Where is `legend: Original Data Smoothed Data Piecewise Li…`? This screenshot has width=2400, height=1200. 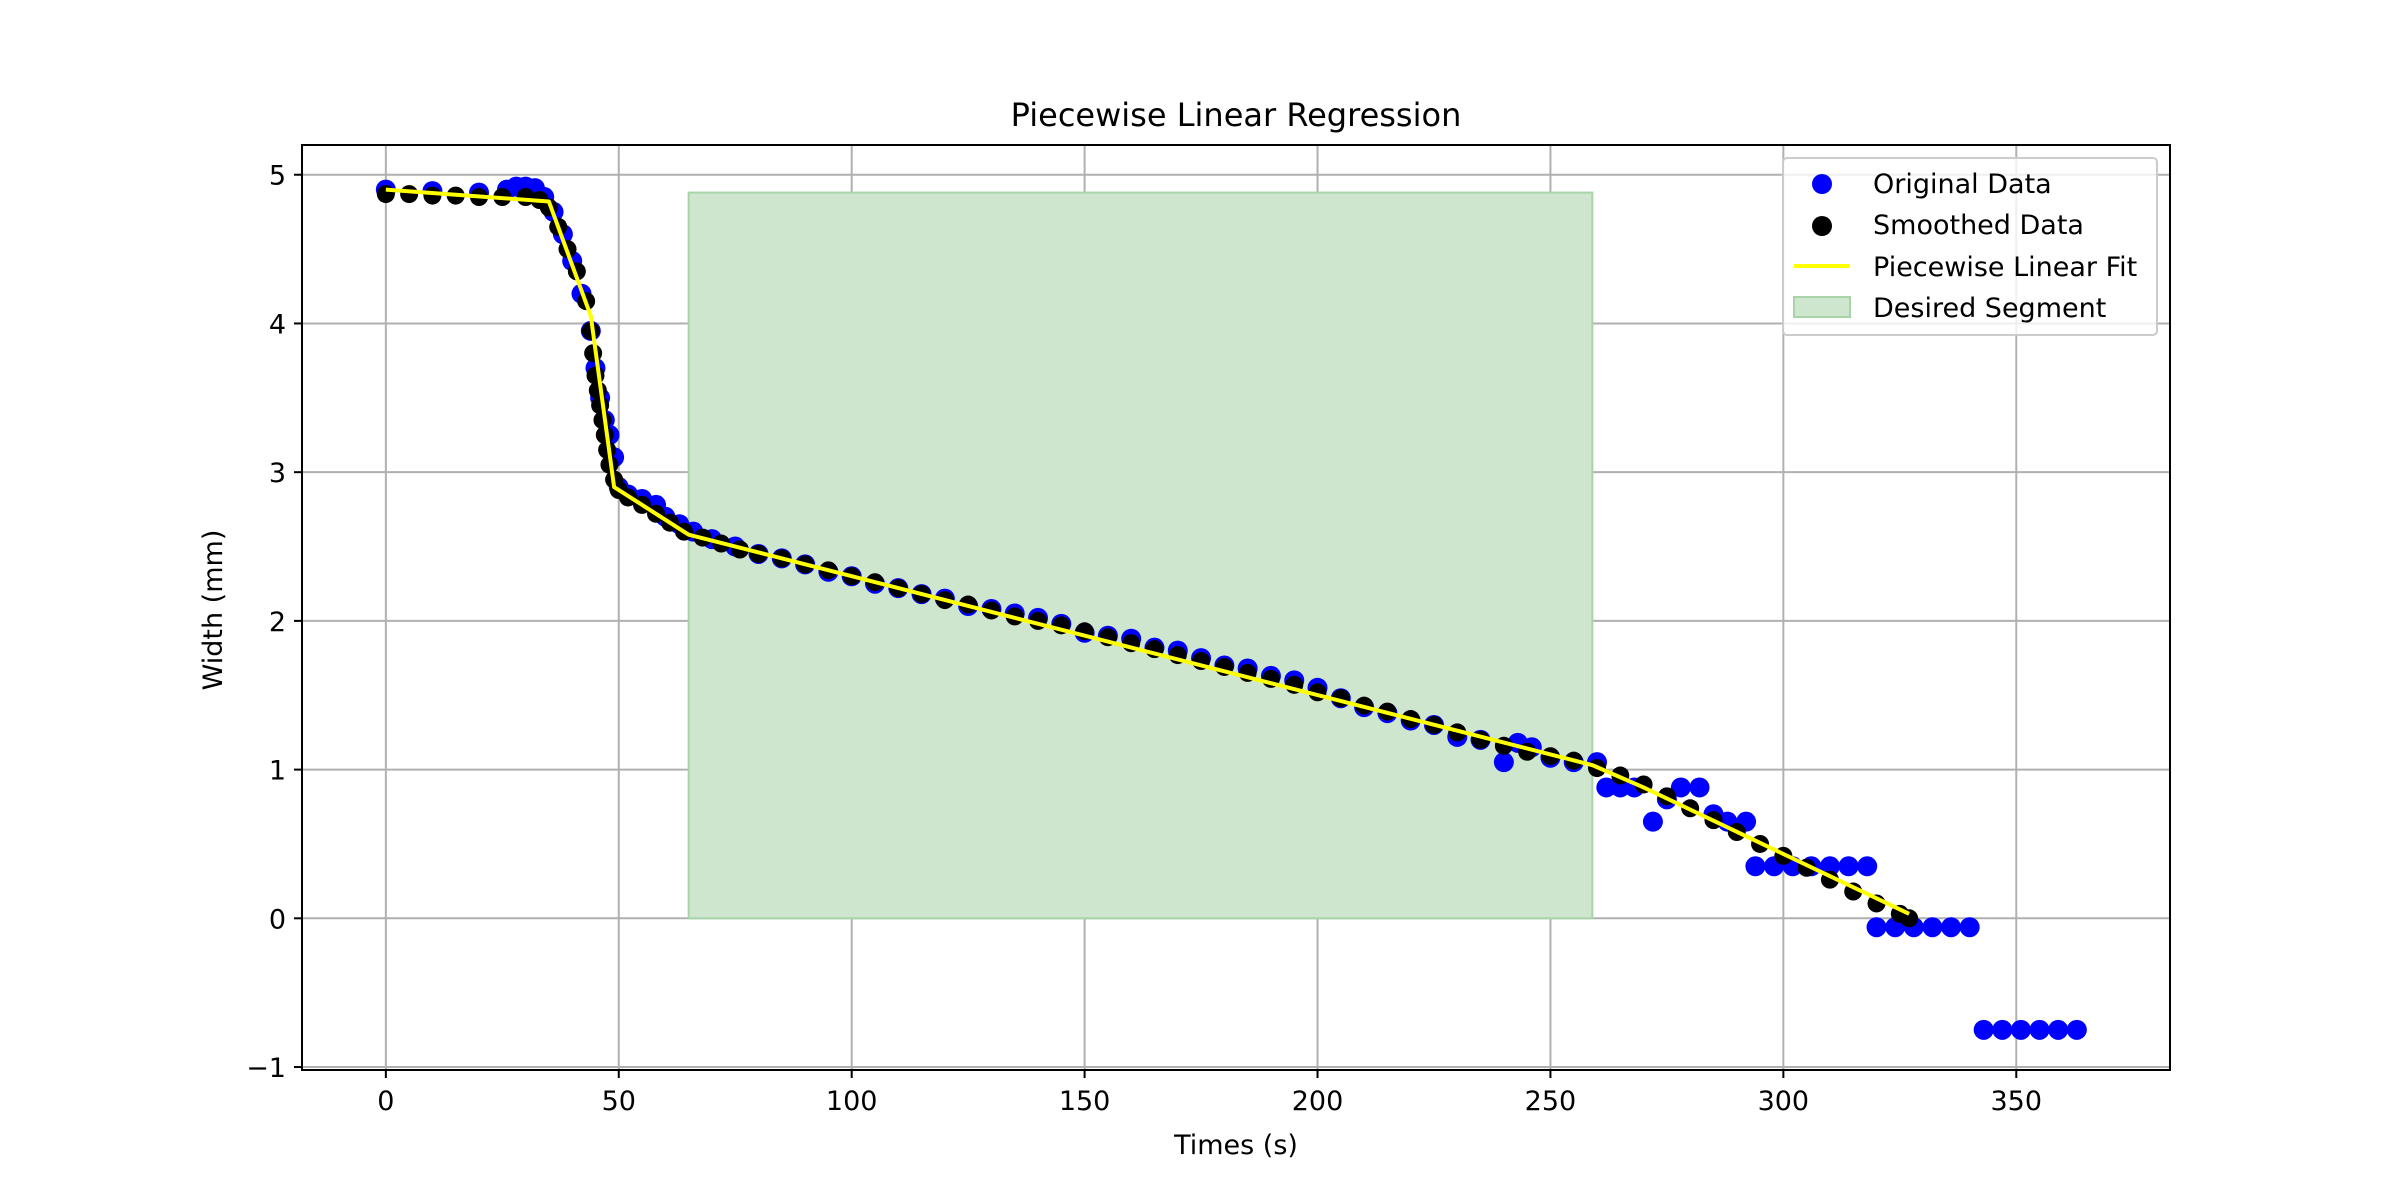 legend: Original Data Smoothed Data Piecewise Li… is located at coordinates (1970, 246).